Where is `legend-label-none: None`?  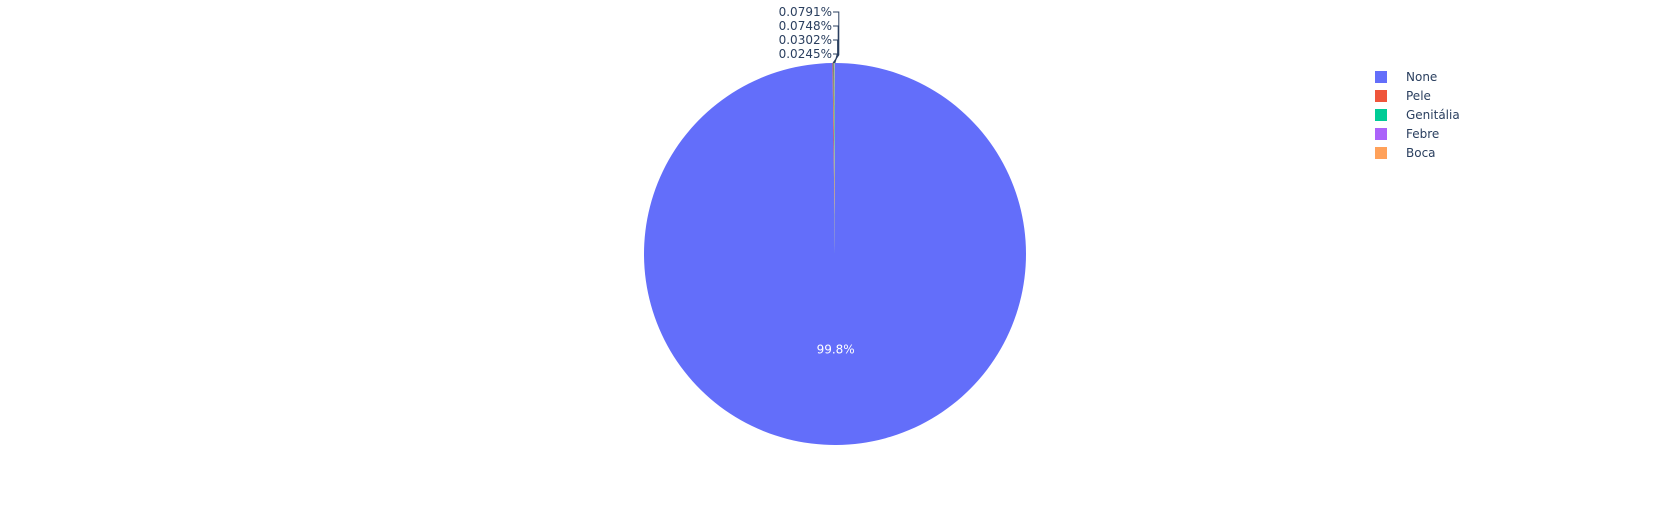
legend-label-none: None is located at coordinates (1421, 77).